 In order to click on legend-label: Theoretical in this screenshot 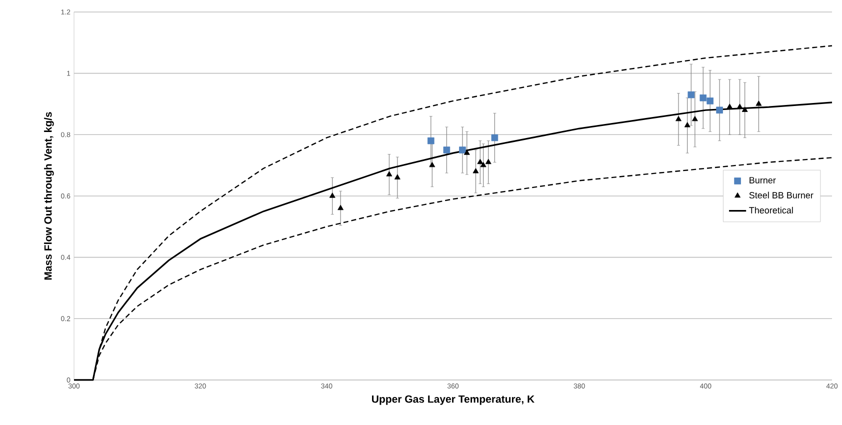, I will do `click(771, 210)`.